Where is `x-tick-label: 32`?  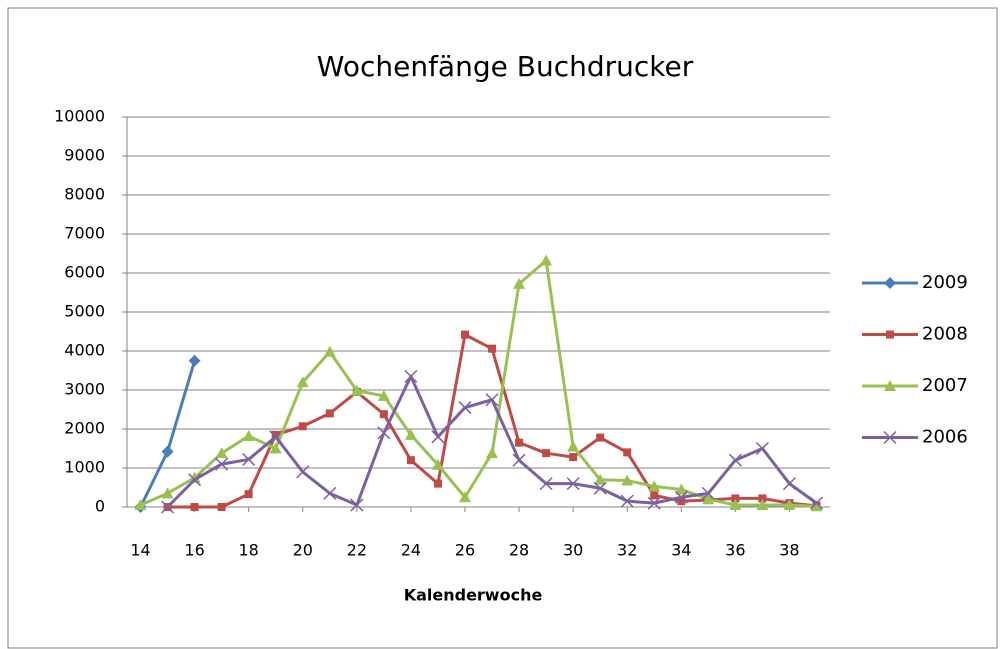 x-tick-label: 32 is located at coordinates (627, 550).